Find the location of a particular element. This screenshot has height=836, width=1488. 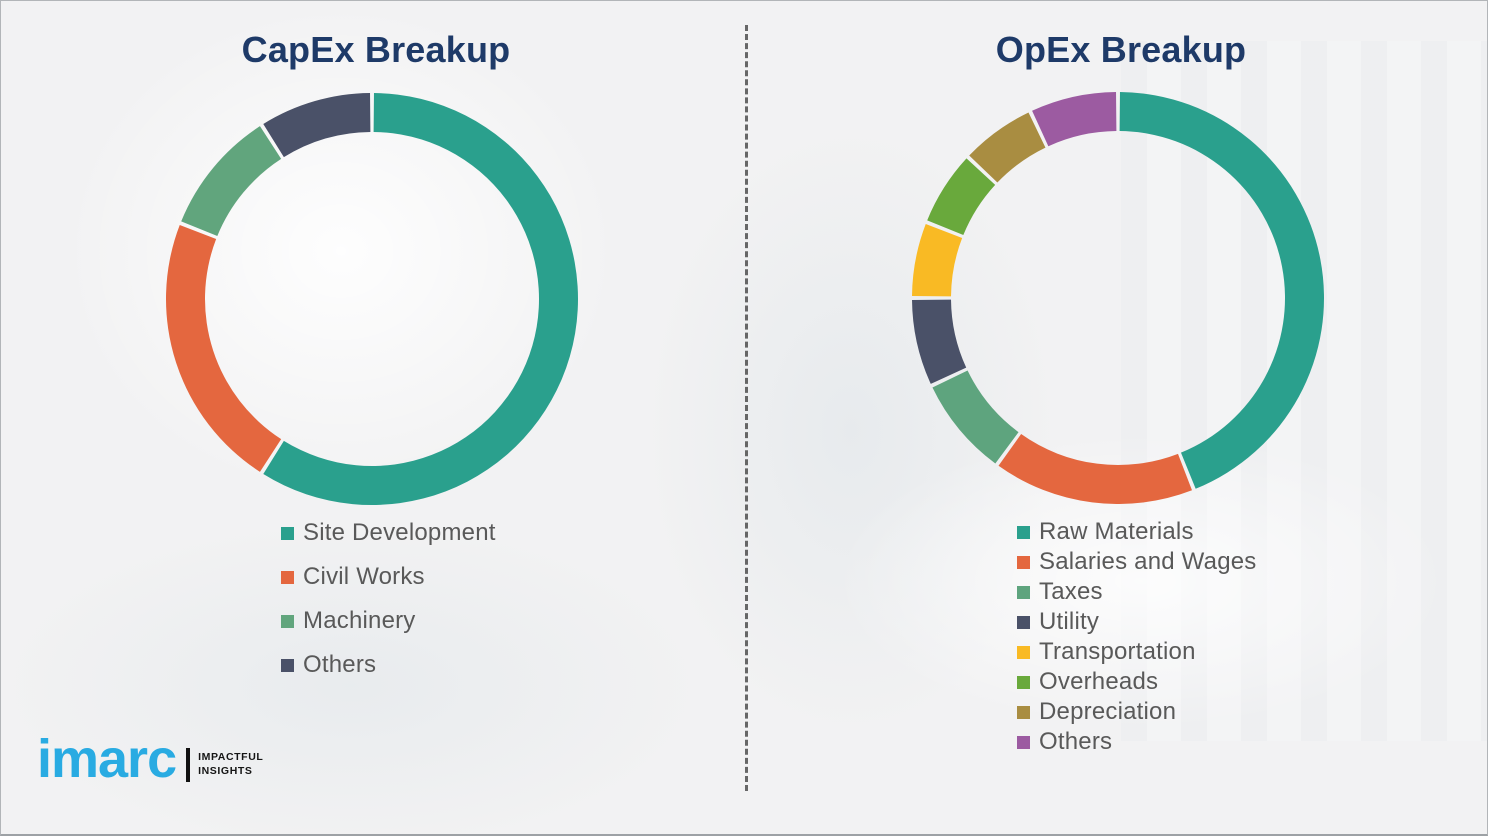

imarc-logo: imarc IMPACTFUL INSIGHTS is located at coordinates (150, 759).